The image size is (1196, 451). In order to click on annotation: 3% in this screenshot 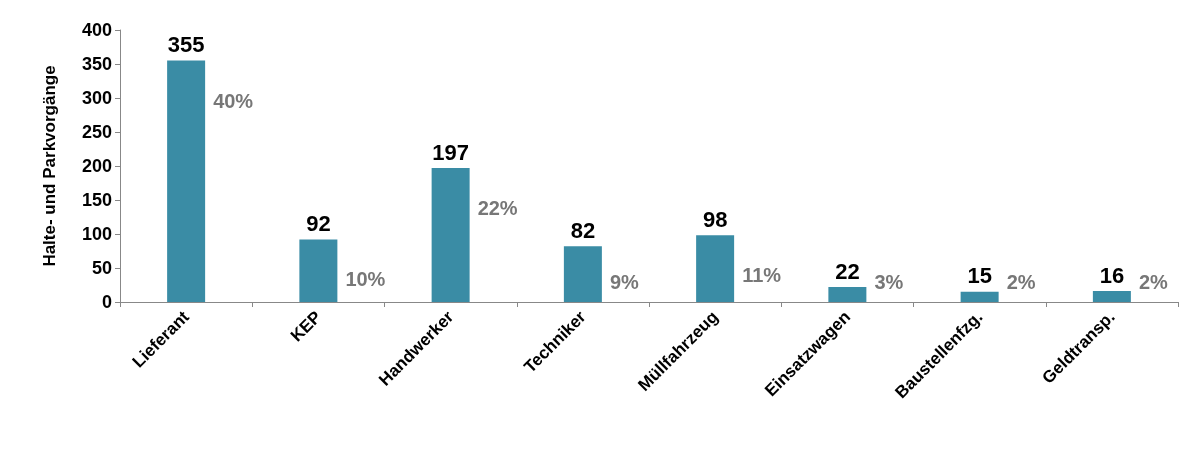, I will do `click(889, 282)`.